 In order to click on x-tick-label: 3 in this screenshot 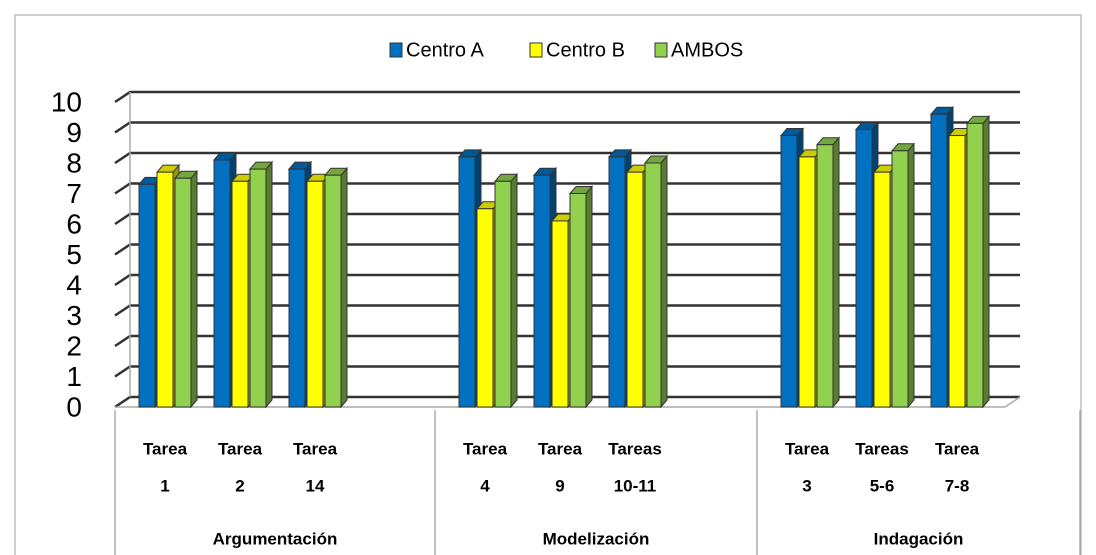, I will do `click(806, 485)`.